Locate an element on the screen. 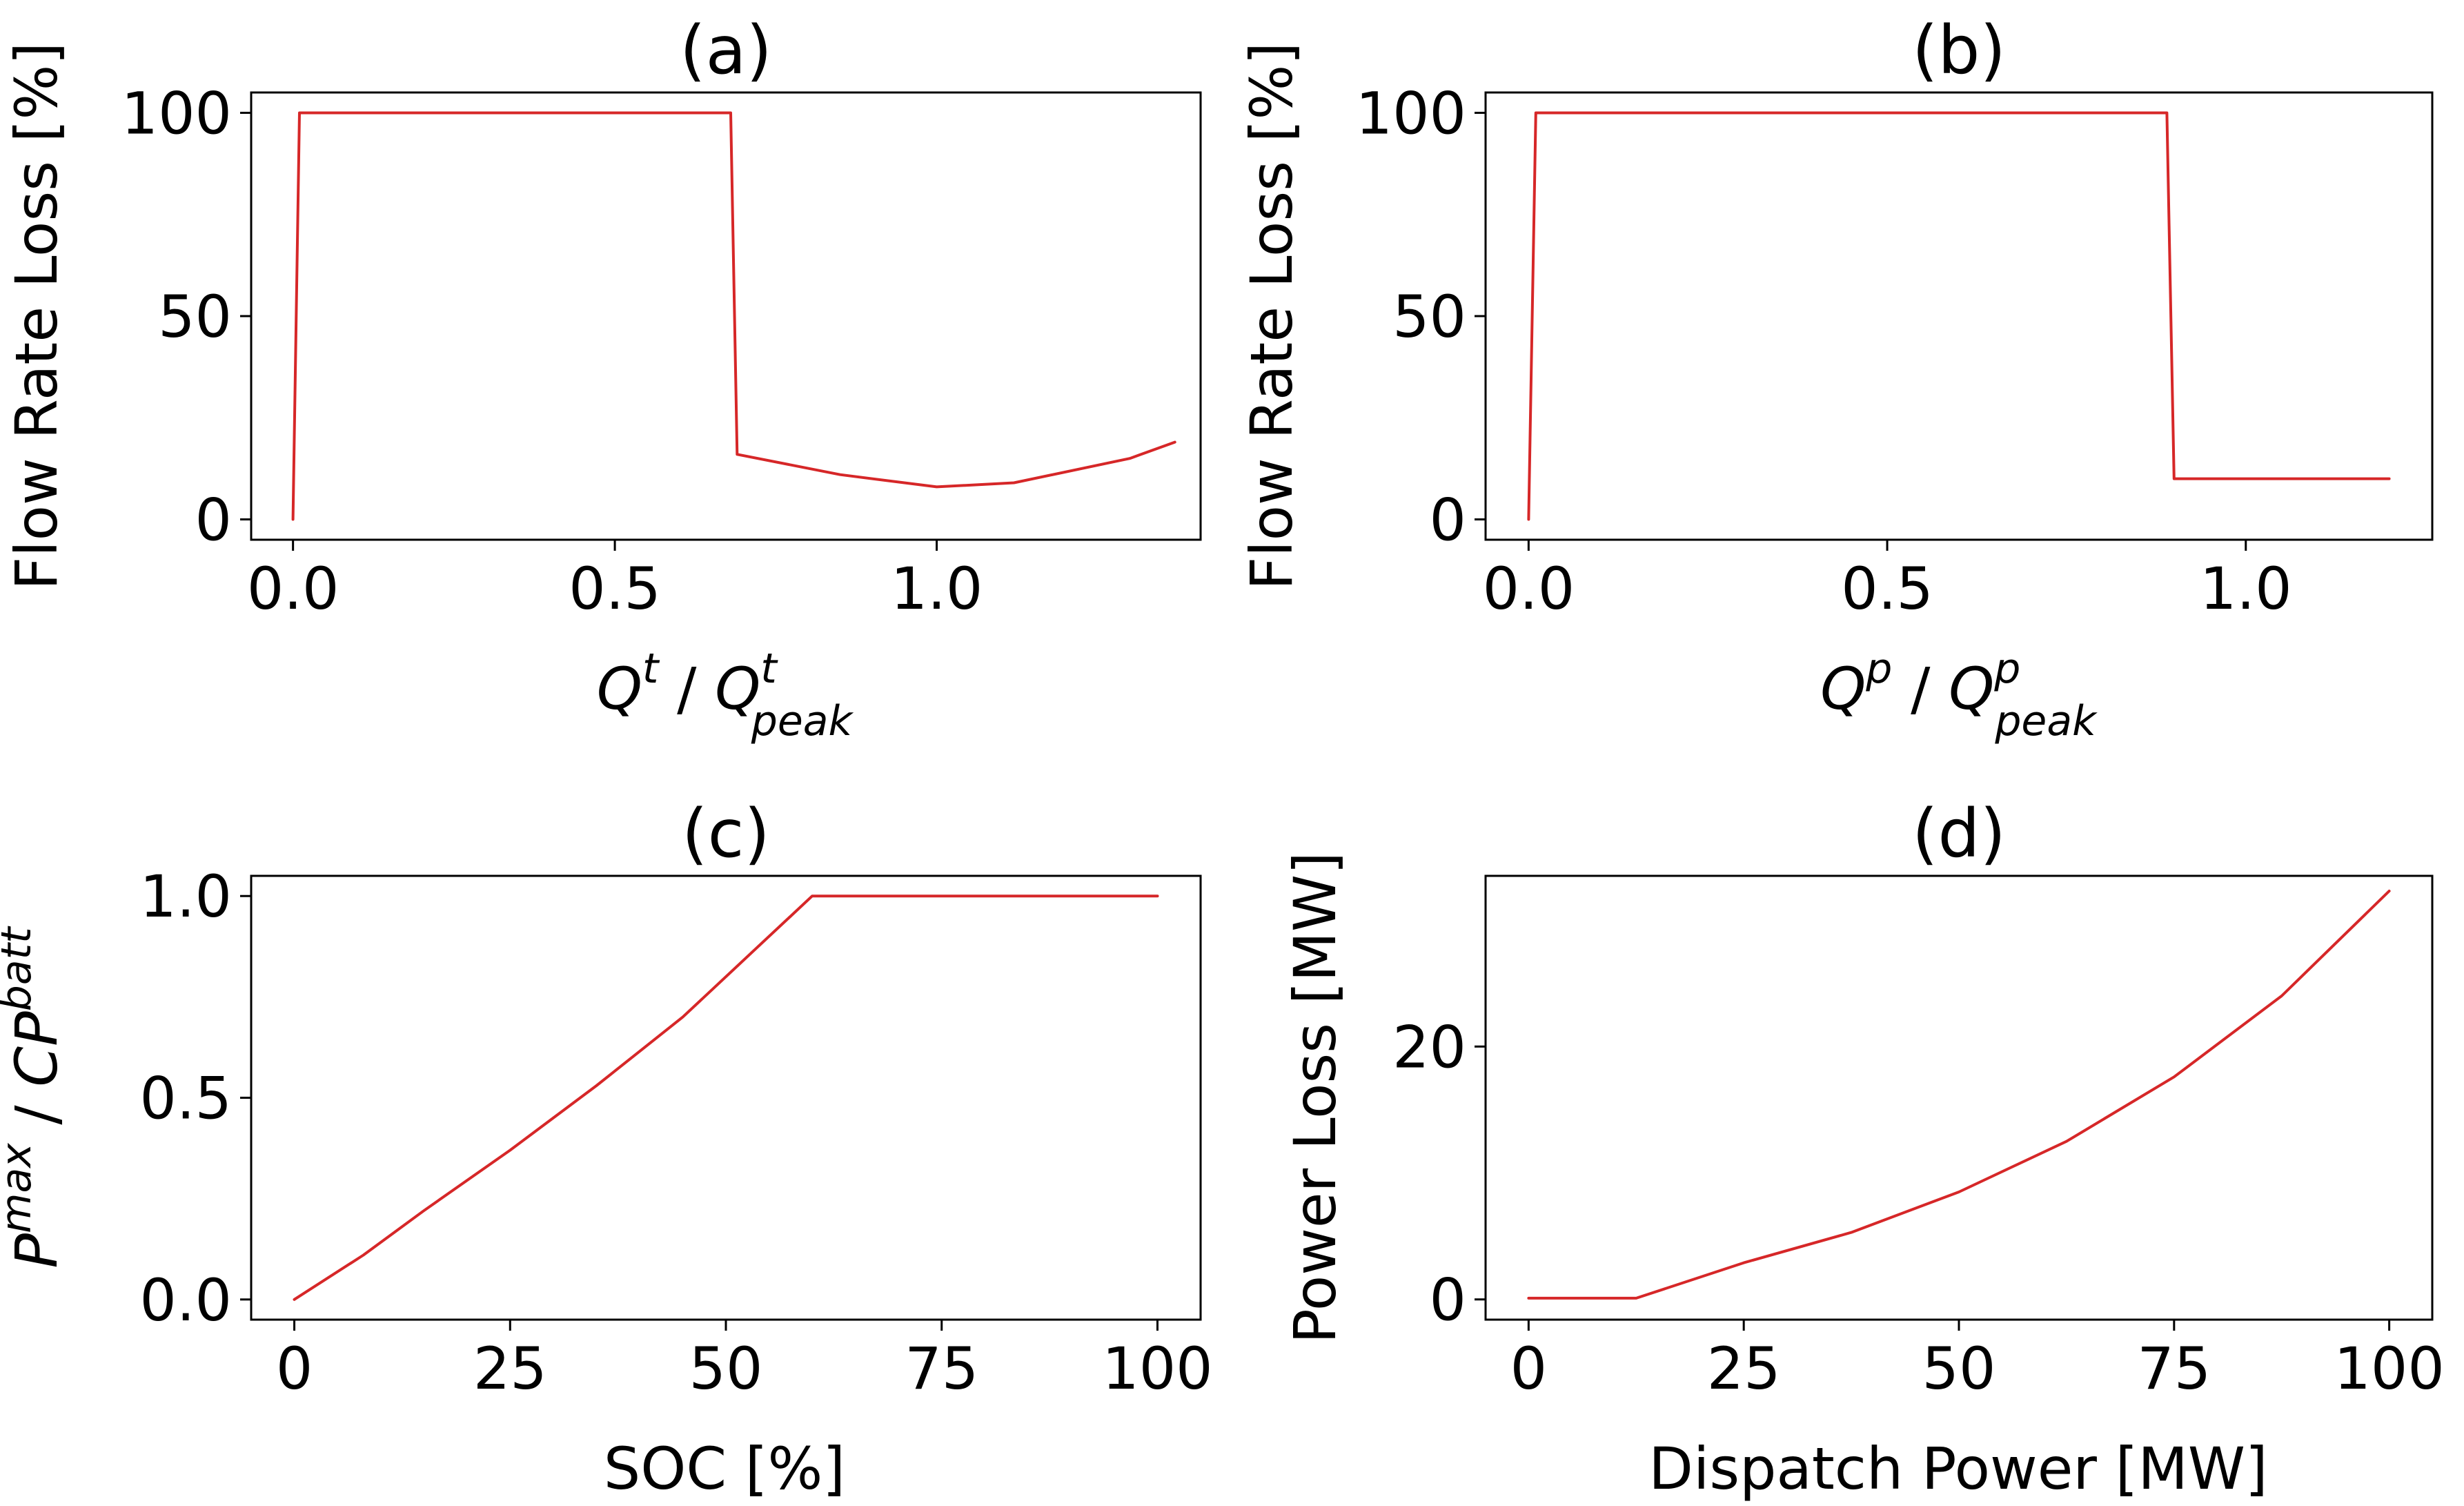  x-label-sup2: p is located at coordinates (2007, 669).